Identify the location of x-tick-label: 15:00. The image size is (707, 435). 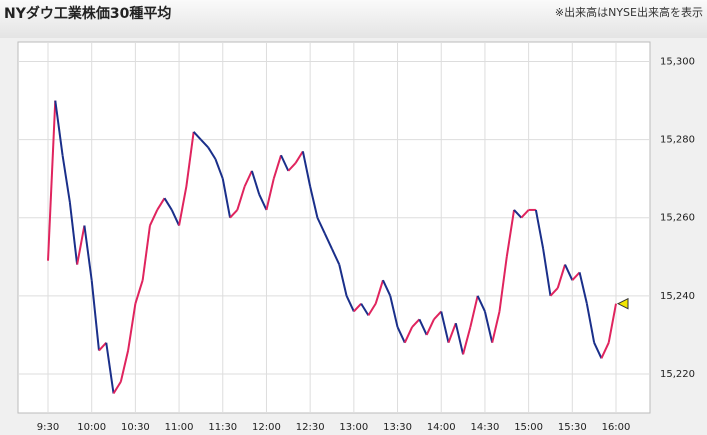
(528, 427).